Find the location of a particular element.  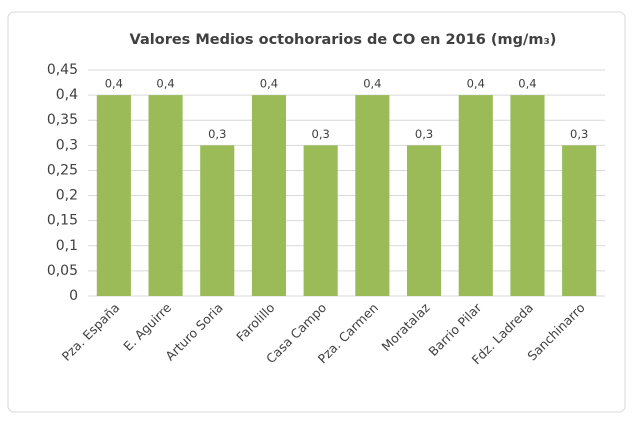

y-tick-label: 0,3 is located at coordinates (67, 145).